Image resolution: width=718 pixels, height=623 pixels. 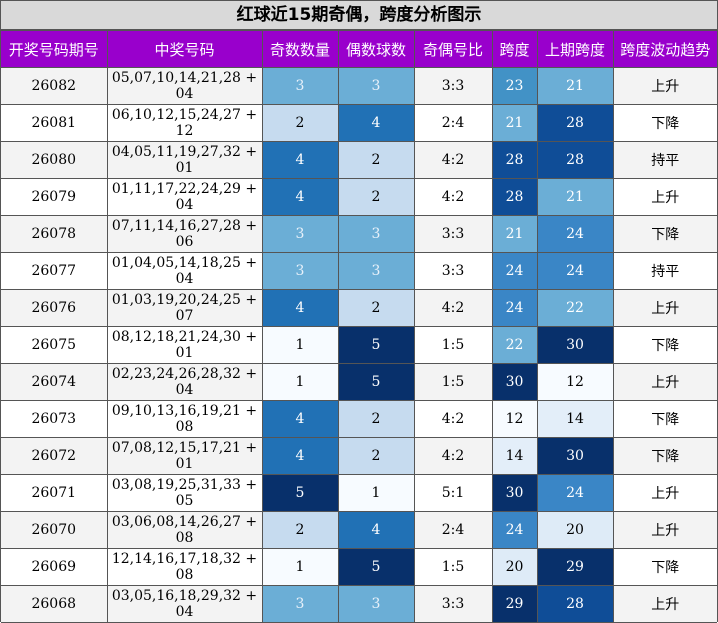 I want to click on cell-issue: 26076, so click(x=54, y=308).